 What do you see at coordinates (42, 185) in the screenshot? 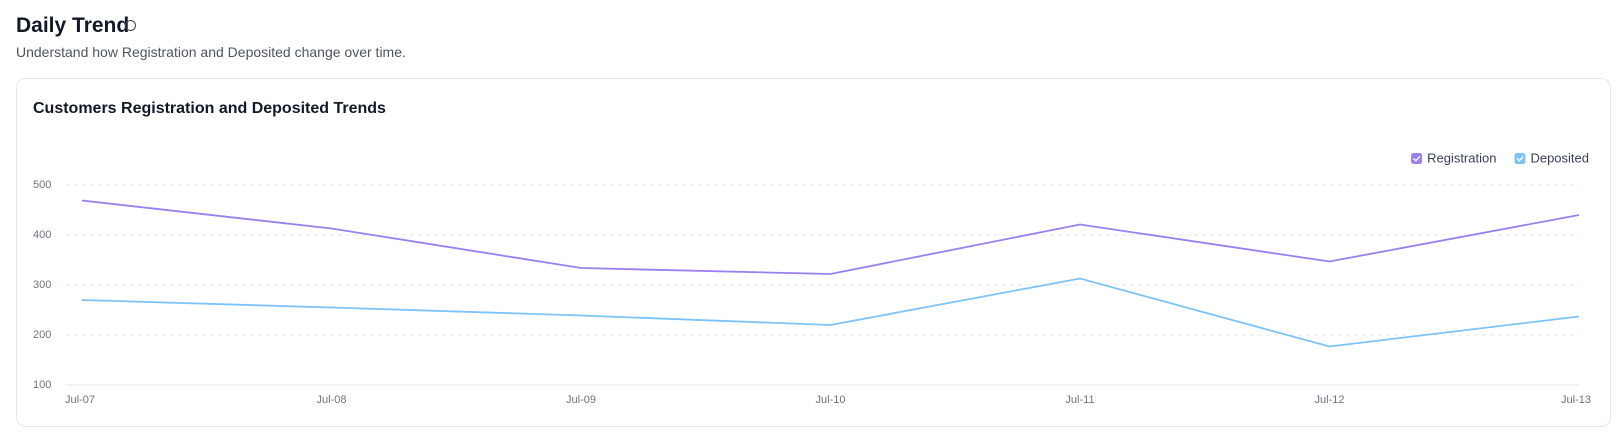
I see `y-tick-label: 500` at bounding box center [42, 185].